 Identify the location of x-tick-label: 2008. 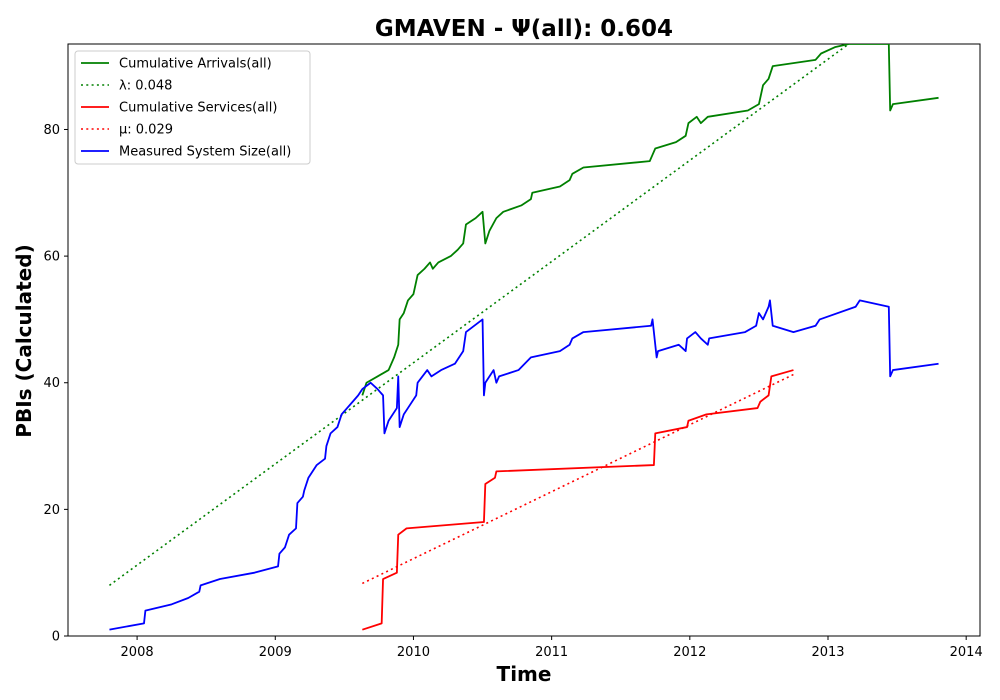
(137, 652).